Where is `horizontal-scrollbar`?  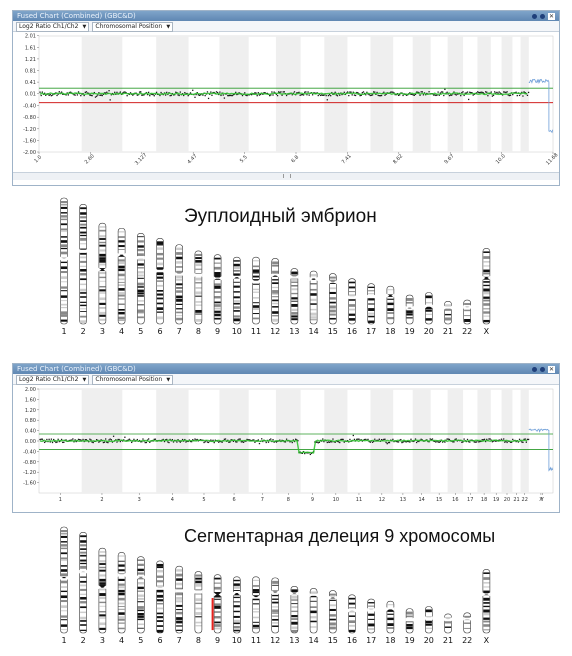
horizontal-scrollbar is located at coordinates (286, 176).